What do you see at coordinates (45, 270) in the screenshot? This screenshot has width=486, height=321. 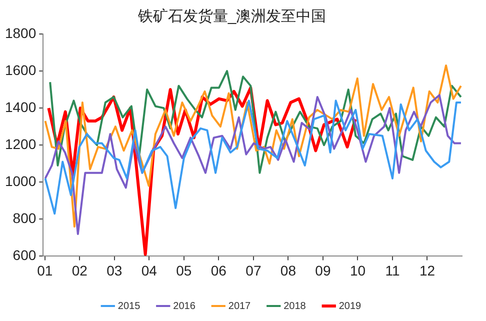 I see `x-tick-label: 01` at bounding box center [45, 270].